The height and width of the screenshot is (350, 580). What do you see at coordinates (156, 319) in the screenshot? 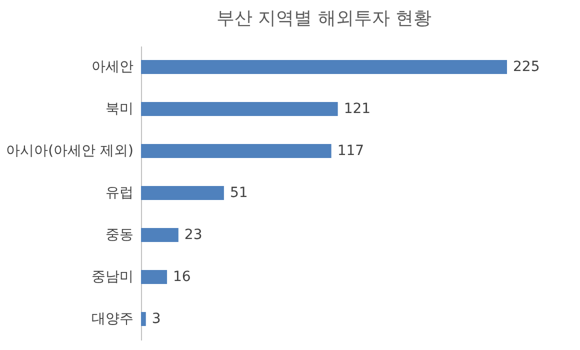
I see `data-label: 3` at bounding box center [156, 319].